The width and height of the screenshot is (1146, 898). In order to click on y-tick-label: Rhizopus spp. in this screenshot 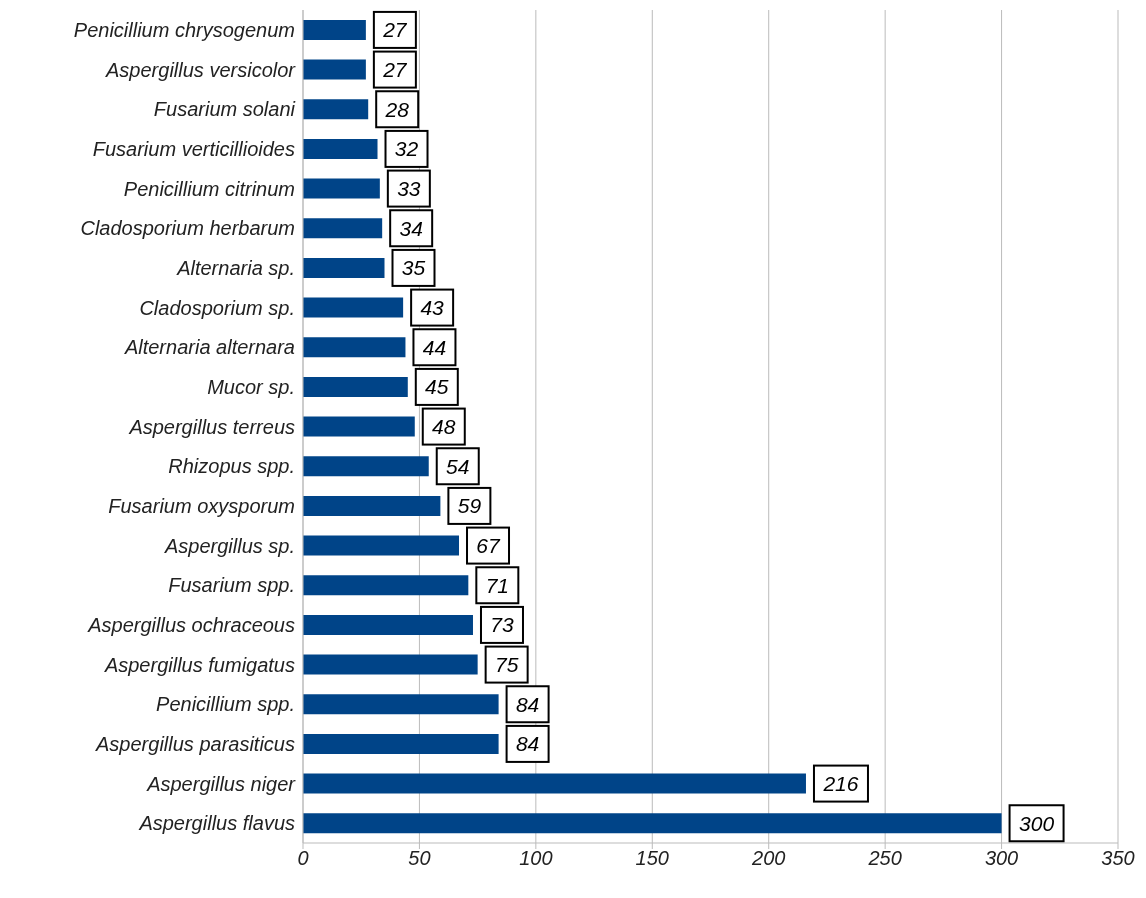, I will do `click(231, 466)`.